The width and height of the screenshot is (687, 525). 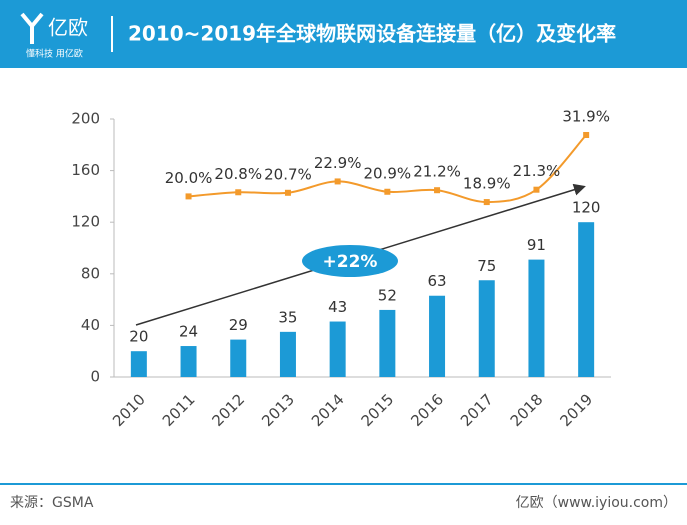 I want to click on bar-label: 63, so click(x=437, y=281).